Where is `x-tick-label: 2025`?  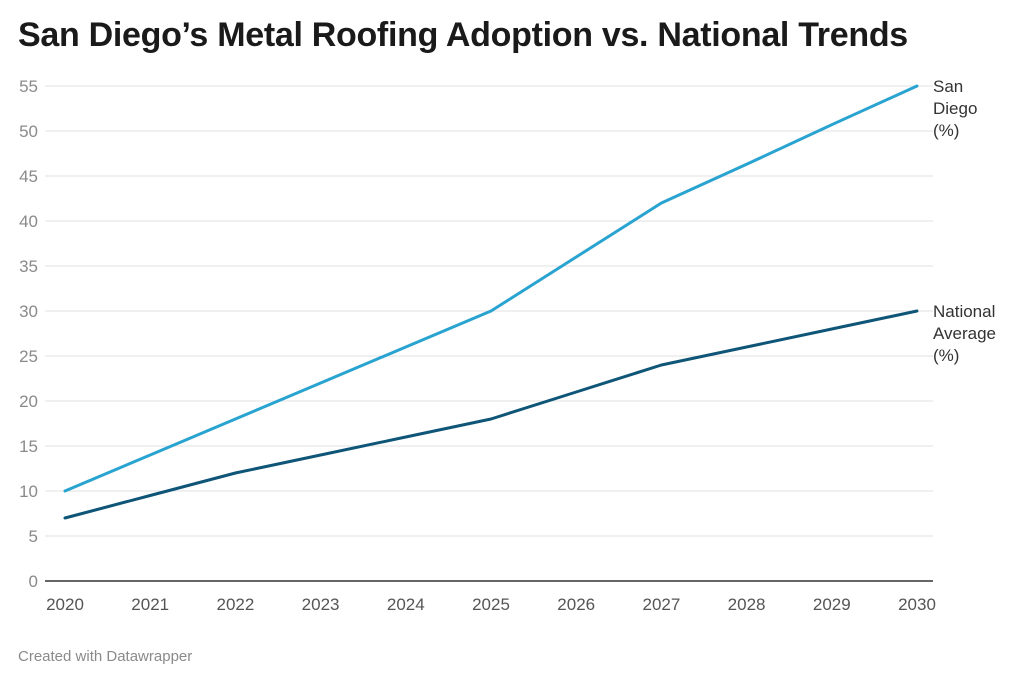 x-tick-label: 2025 is located at coordinates (491, 604).